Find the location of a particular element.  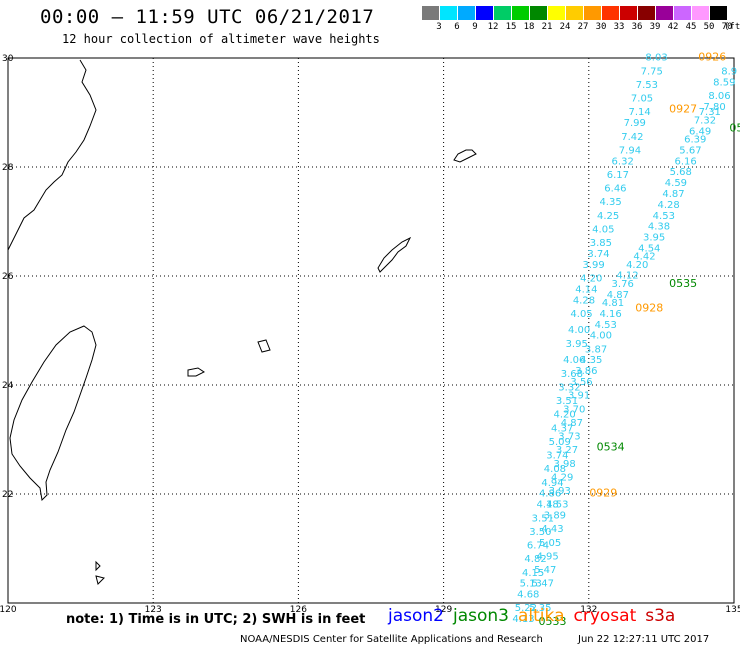

legend-tick: 30 is located at coordinates (601, 27).